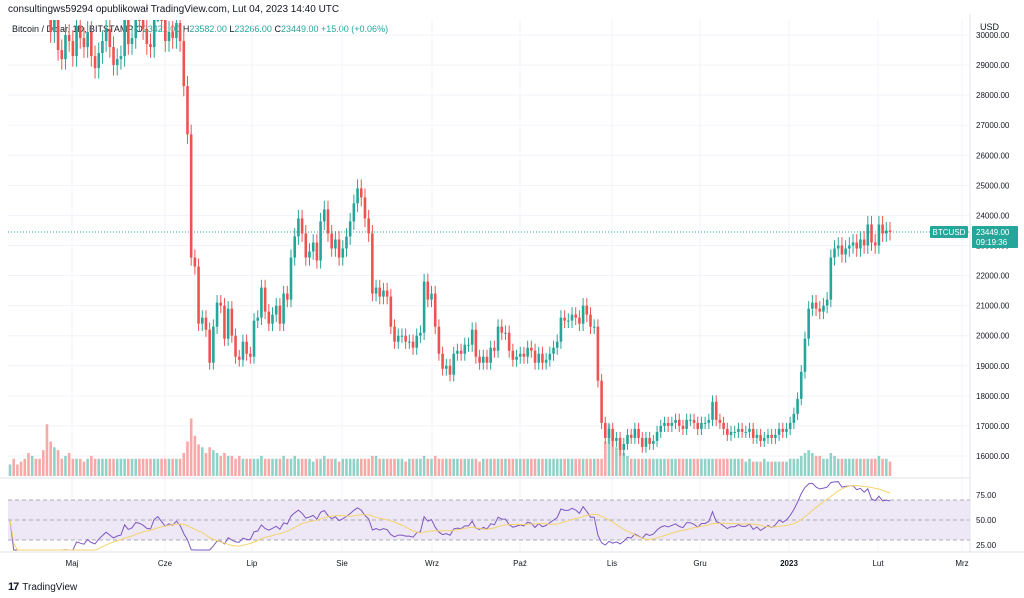 The height and width of the screenshot is (598, 1024). What do you see at coordinates (50, 587) in the screenshot?
I see `tradingview-brand: TradingView` at bounding box center [50, 587].